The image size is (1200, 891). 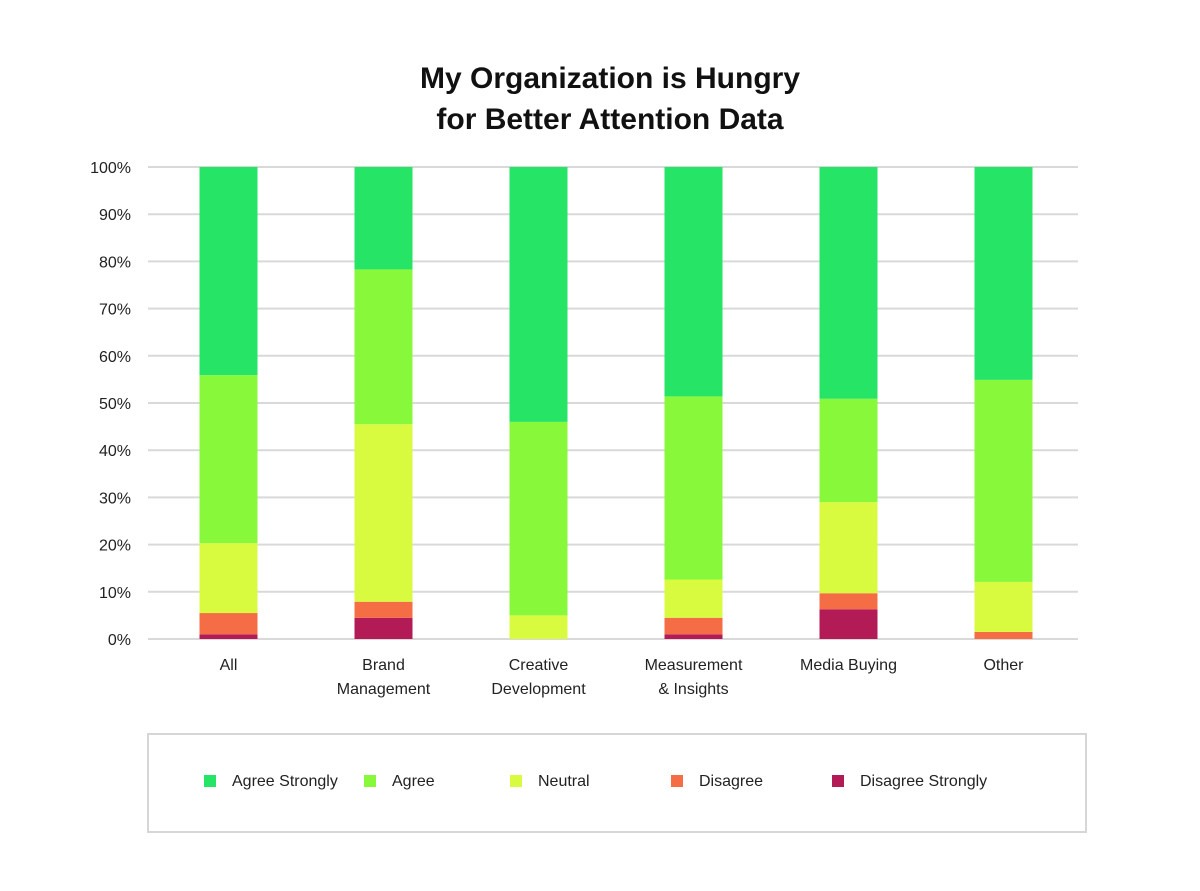 I want to click on y-tick-label: 30%, so click(x=115, y=498).